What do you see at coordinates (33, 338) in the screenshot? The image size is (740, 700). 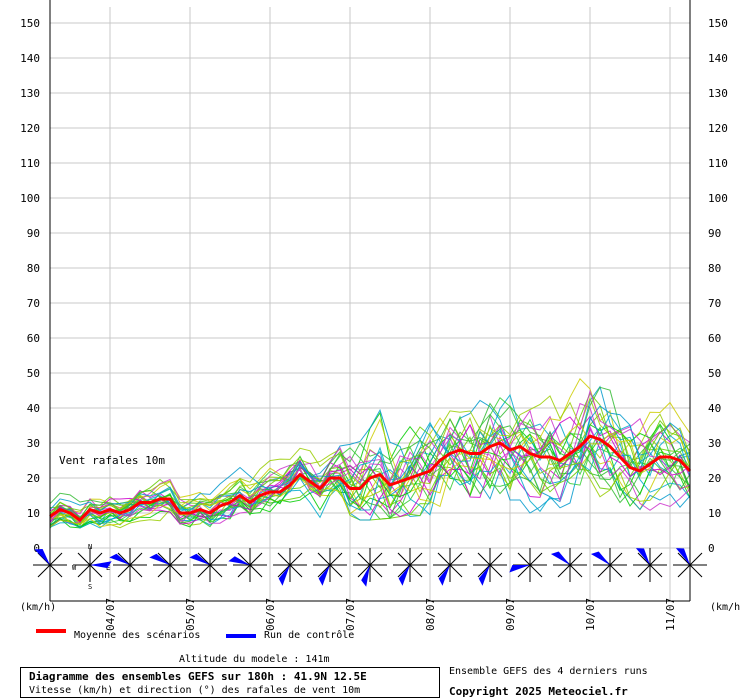 I see `y-tick-label-left: 60` at bounding box center [33, 338].